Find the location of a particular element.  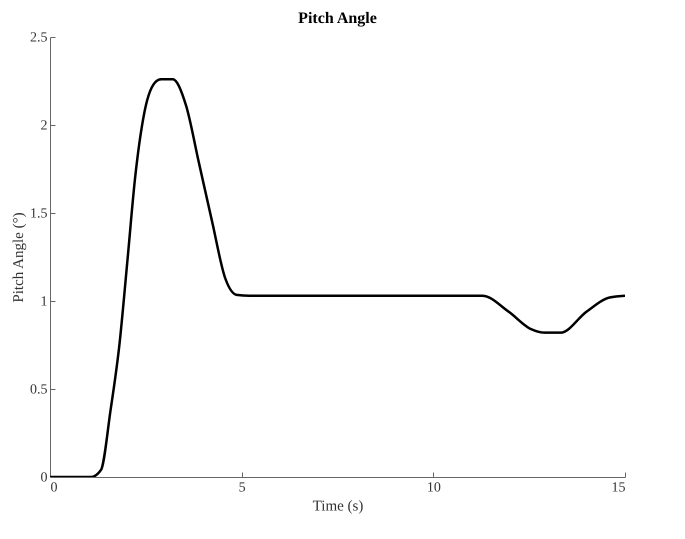

chart-title: Pitch Angle is located at coordinates (337, 18).